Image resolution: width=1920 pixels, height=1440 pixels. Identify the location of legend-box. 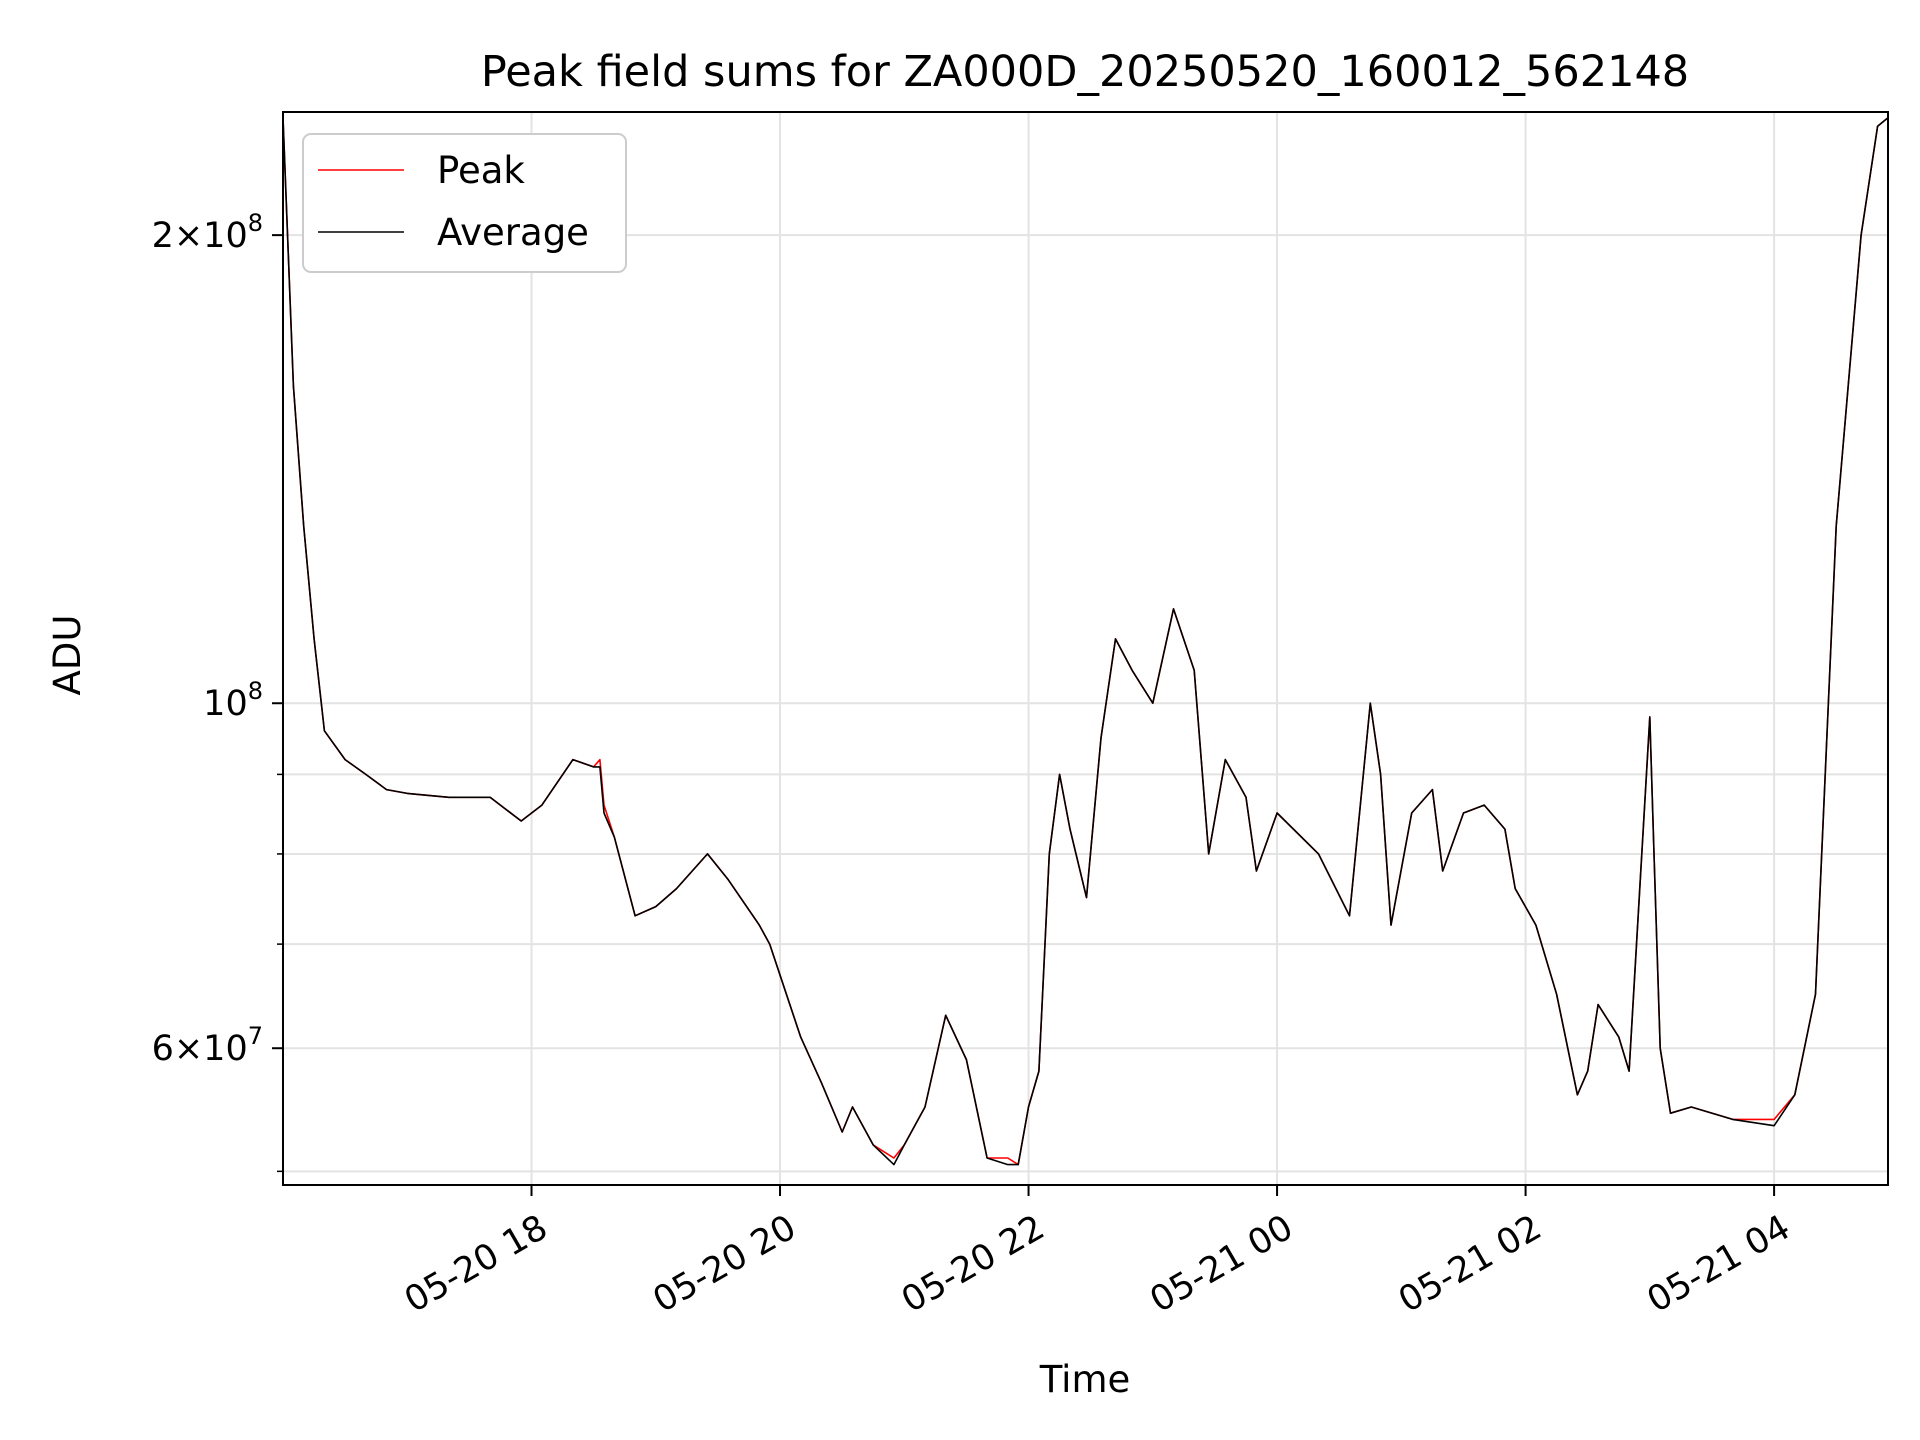
(464, 203).